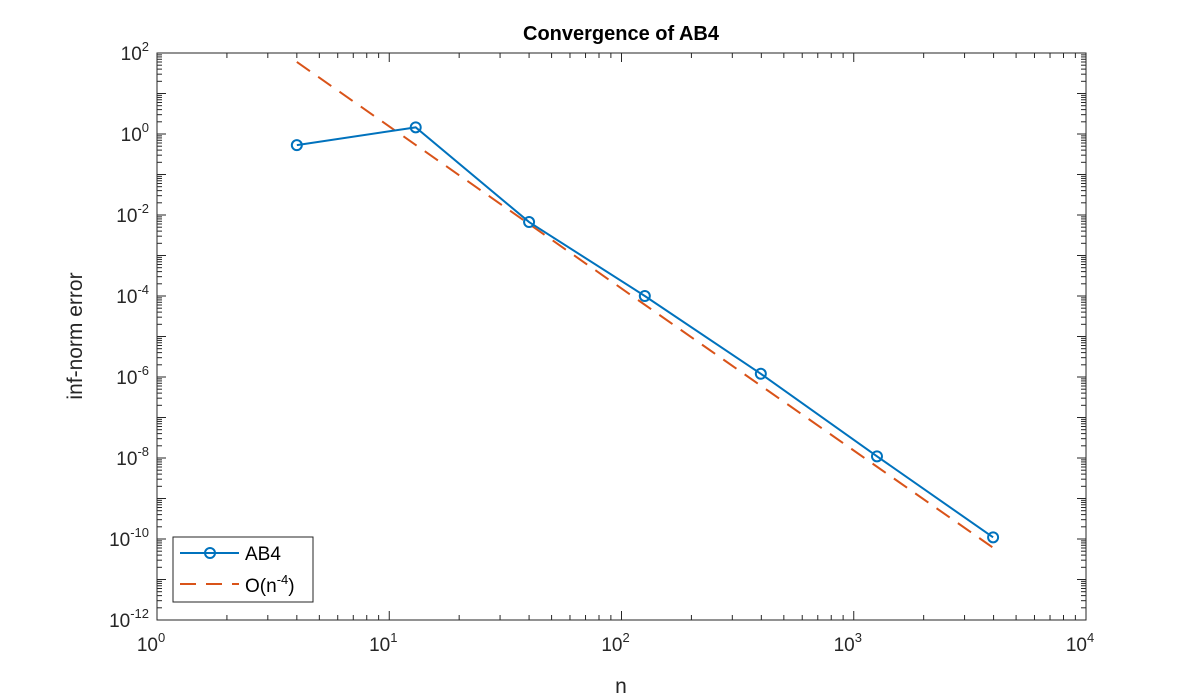  Describe the element at coordinates (383, 643) in the screenshot. I see `x-tick-label: 10¹` at that location.